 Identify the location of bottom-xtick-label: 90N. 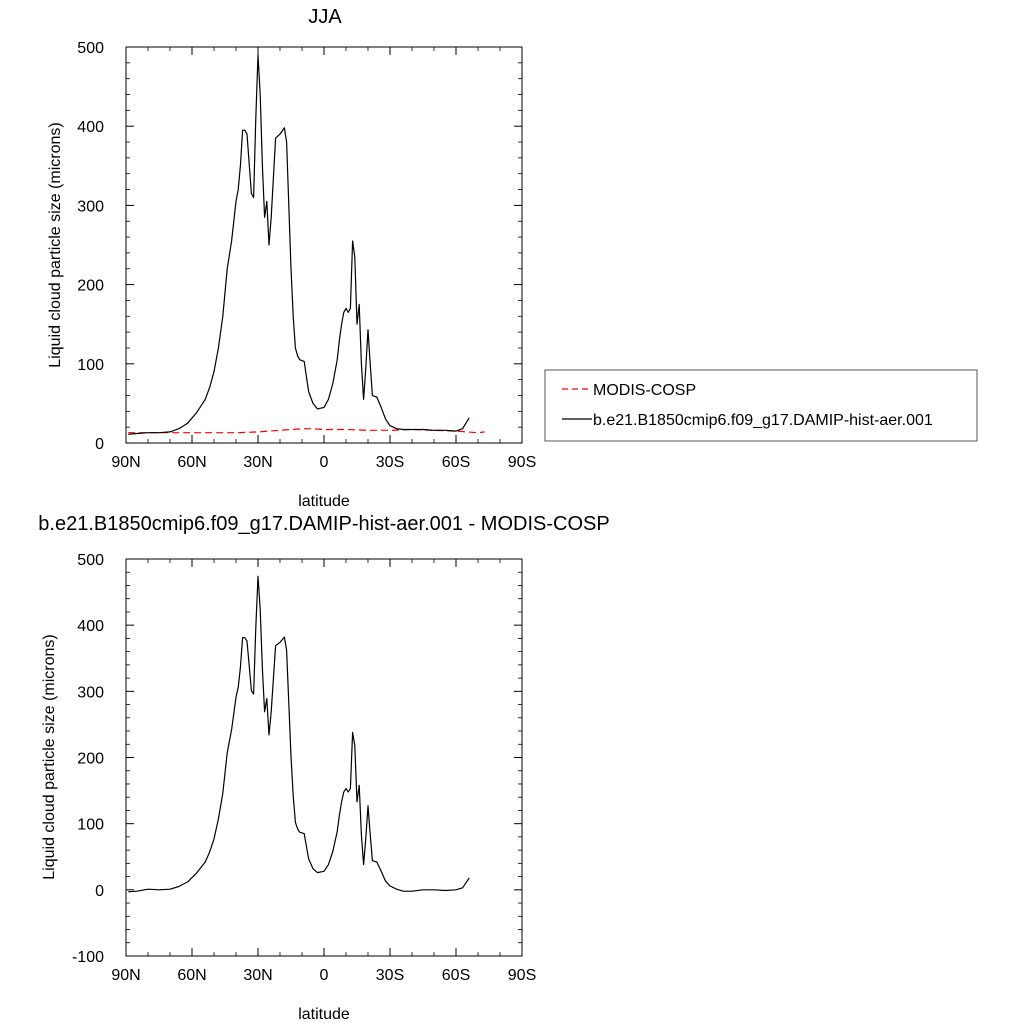
(125, 975).